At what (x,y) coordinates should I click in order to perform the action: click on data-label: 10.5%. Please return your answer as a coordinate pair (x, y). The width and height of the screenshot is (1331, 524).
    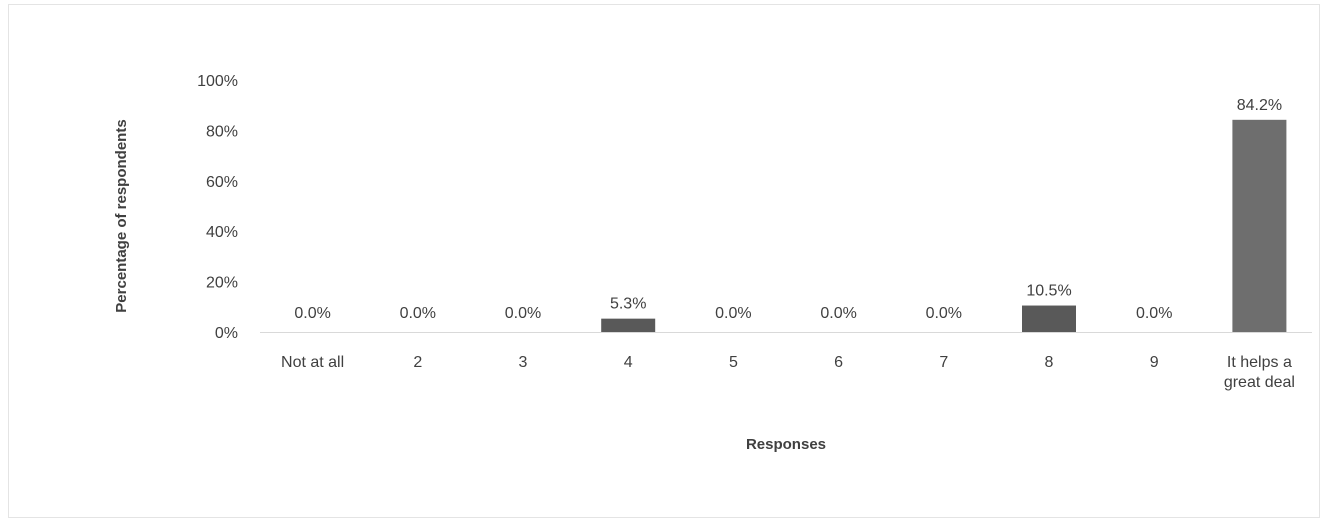
    Looking at the image, I should click on (1048, 291).